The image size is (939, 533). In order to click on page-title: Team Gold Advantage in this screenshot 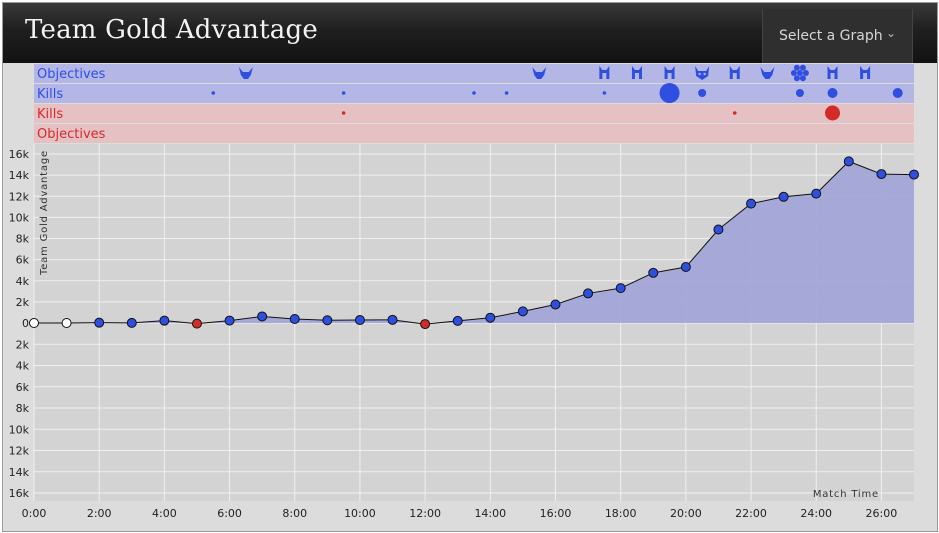, I will do `click(171, 30)`.